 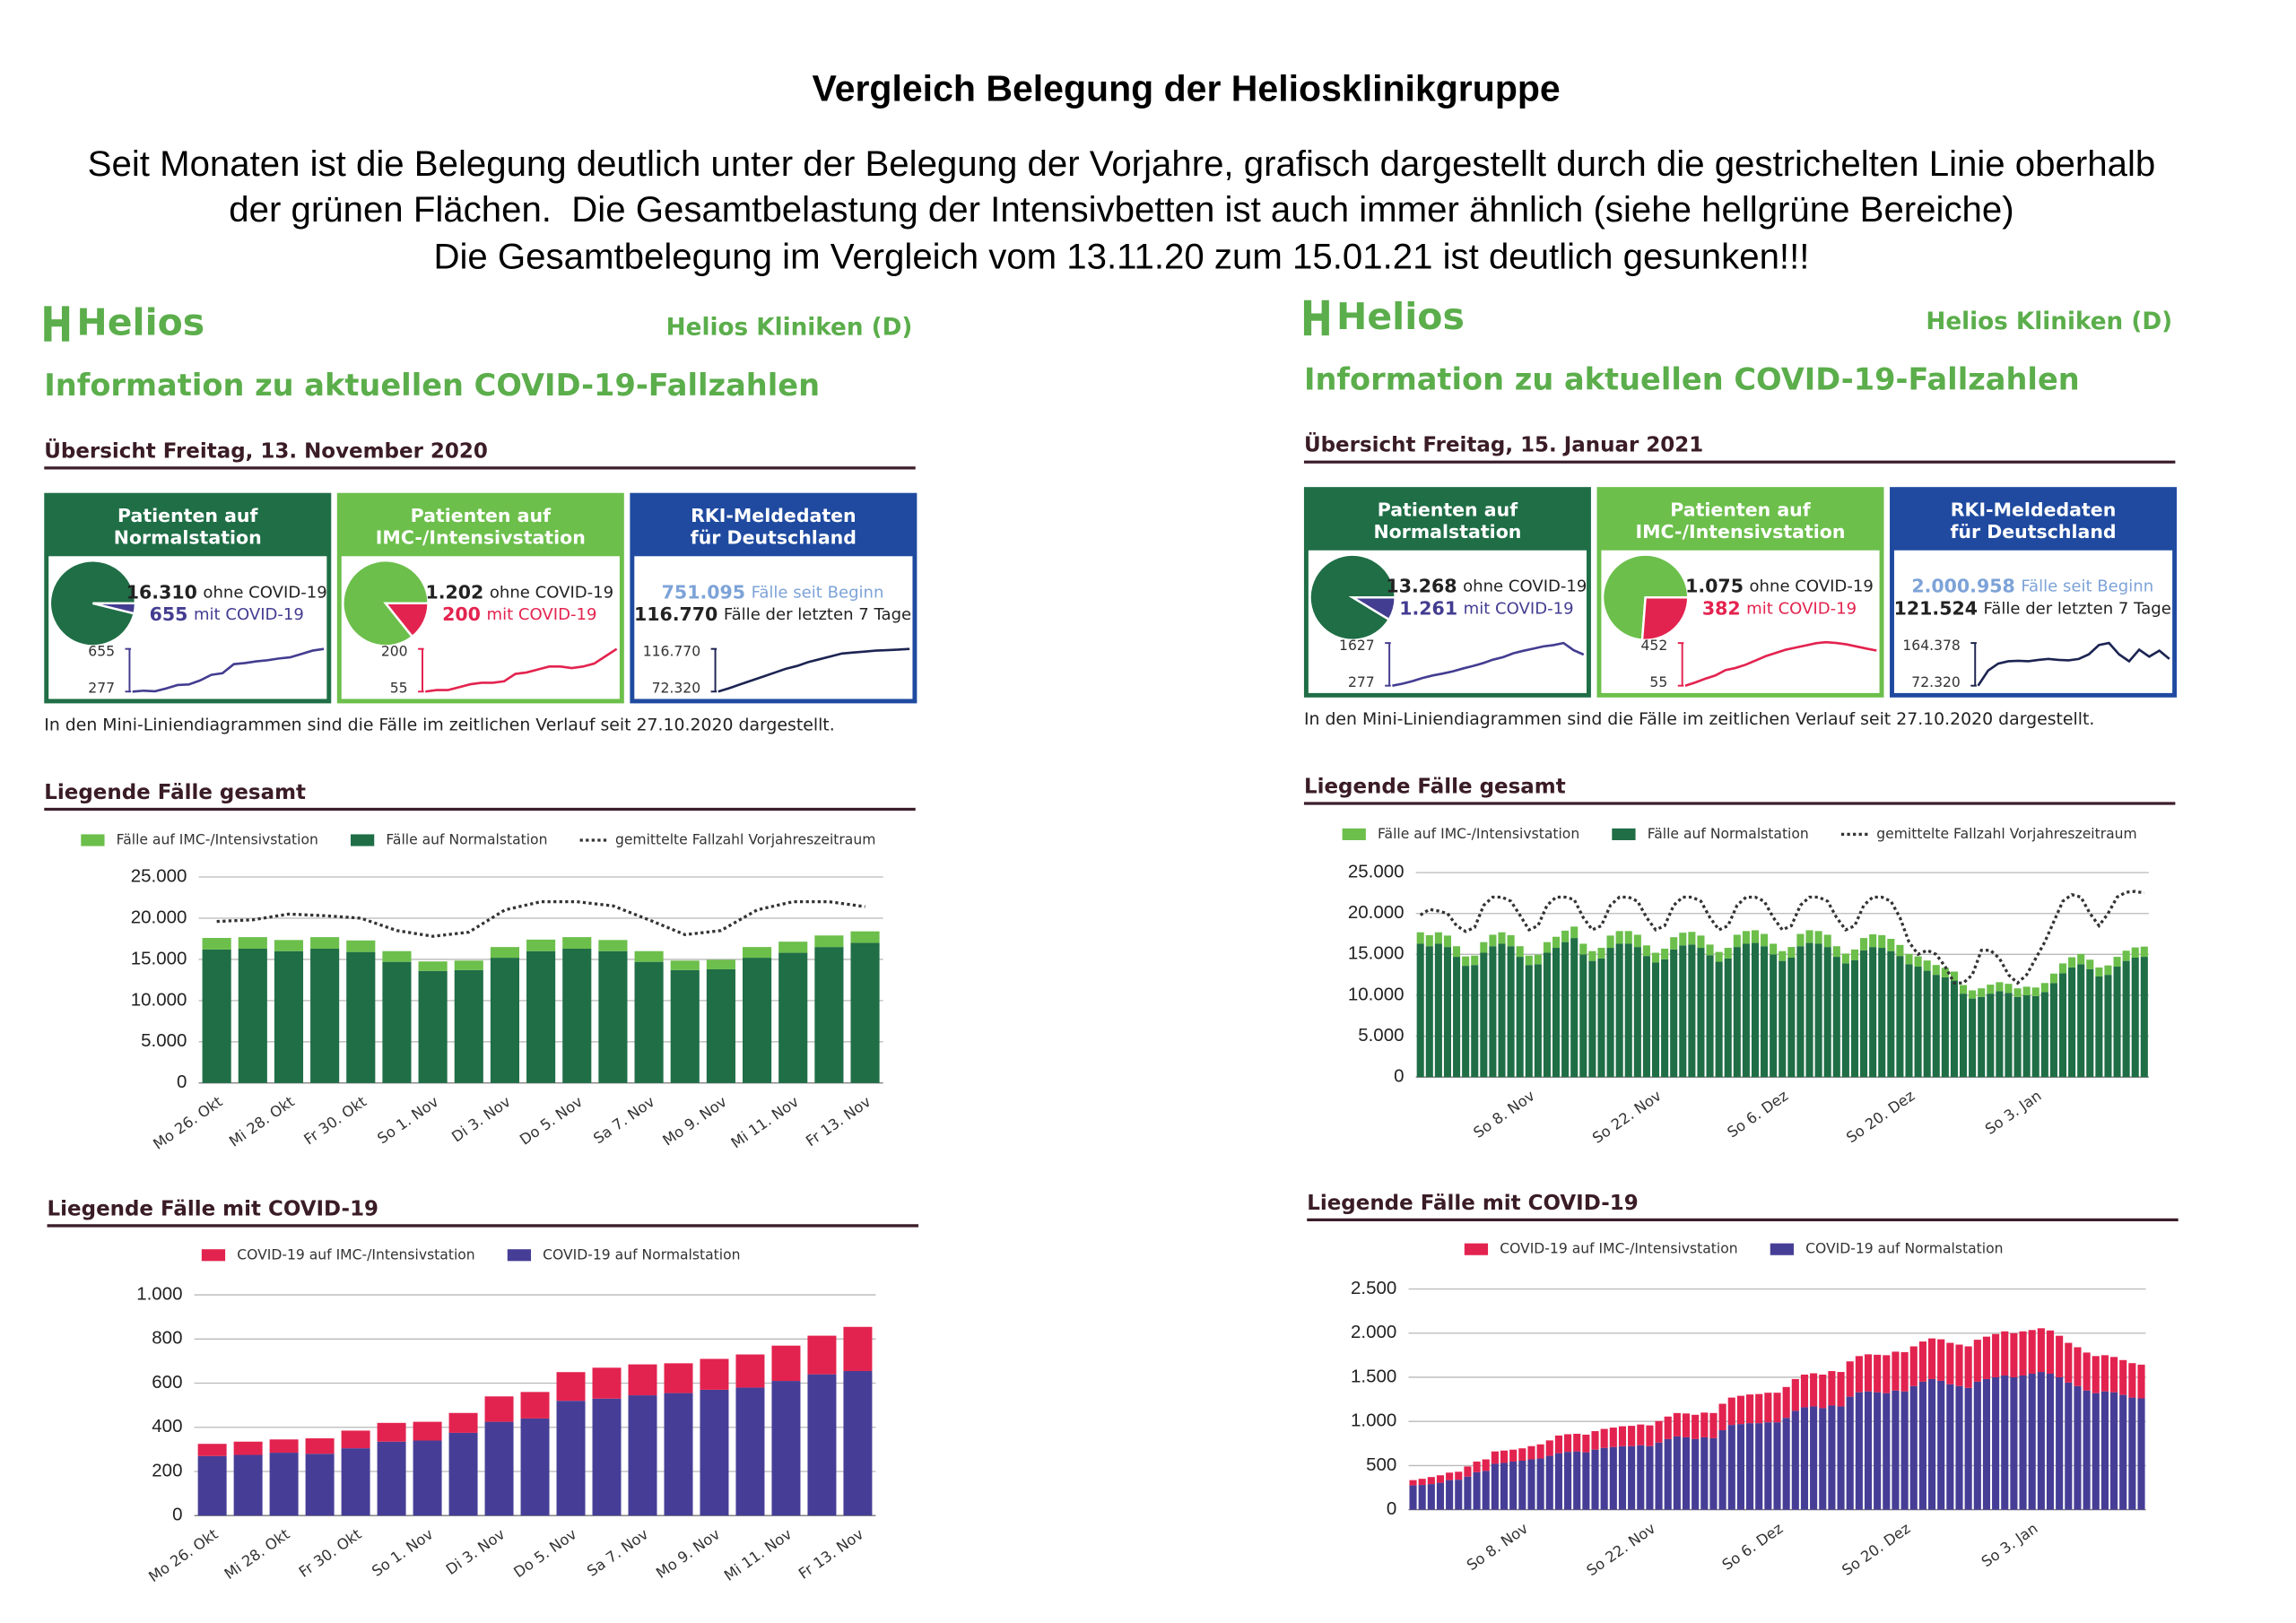 I want to click on spark-tick-label: 164.378, so click(x=1931, y=646).